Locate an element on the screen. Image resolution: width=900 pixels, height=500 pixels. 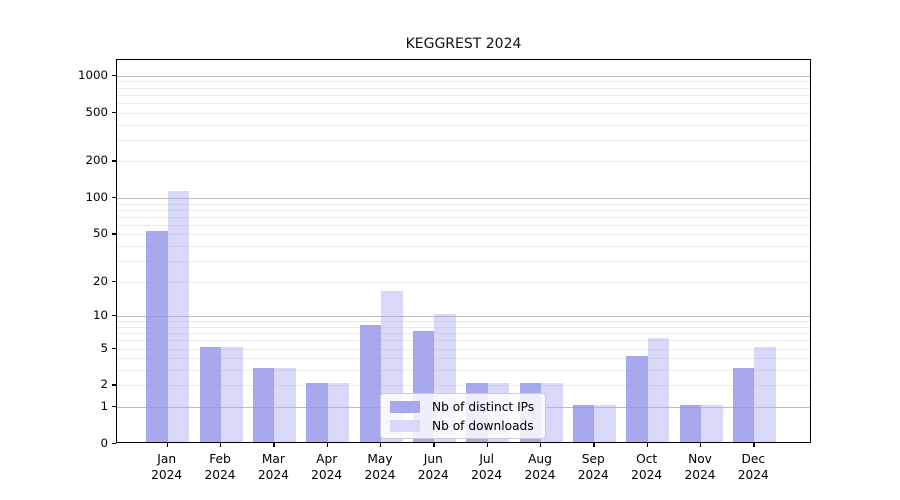
x-tick-label: Oct 2024 is located at coordinates (647, 467).